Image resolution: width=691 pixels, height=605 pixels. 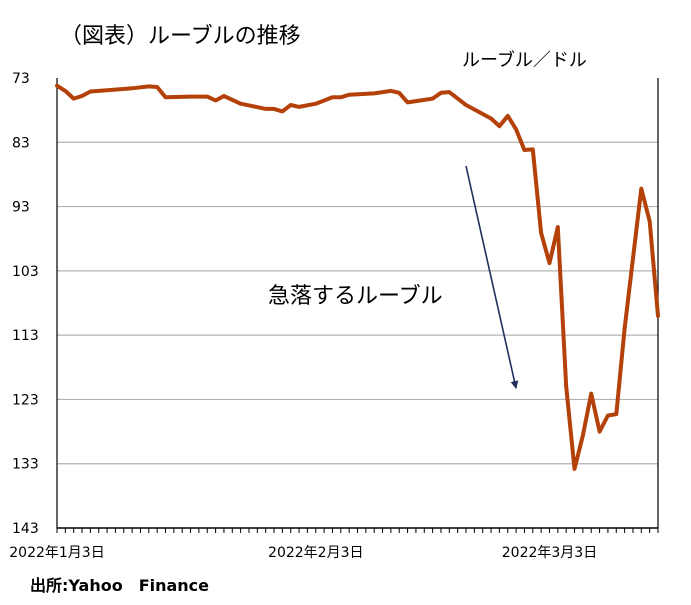 What do you see at coordinates (56, 553) in the screenshot?
I see `x-tick-label: 2022年1月3日` at bounding box center [56, 553].